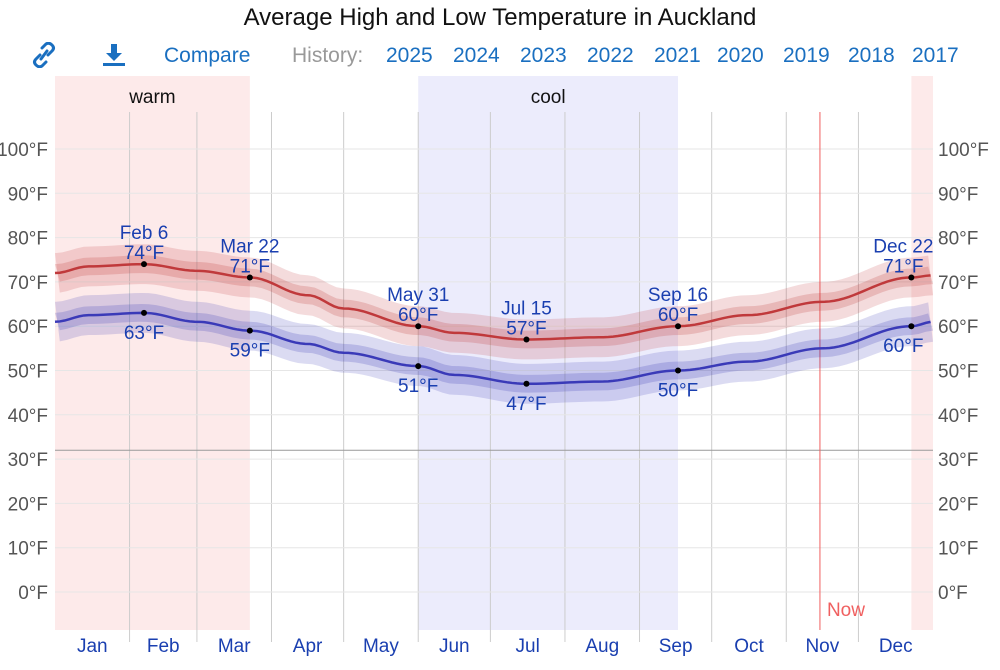 The width and height of the screenshot is (1000, 670). I want to click on high-value-label: 74°F, so click(144, 253).